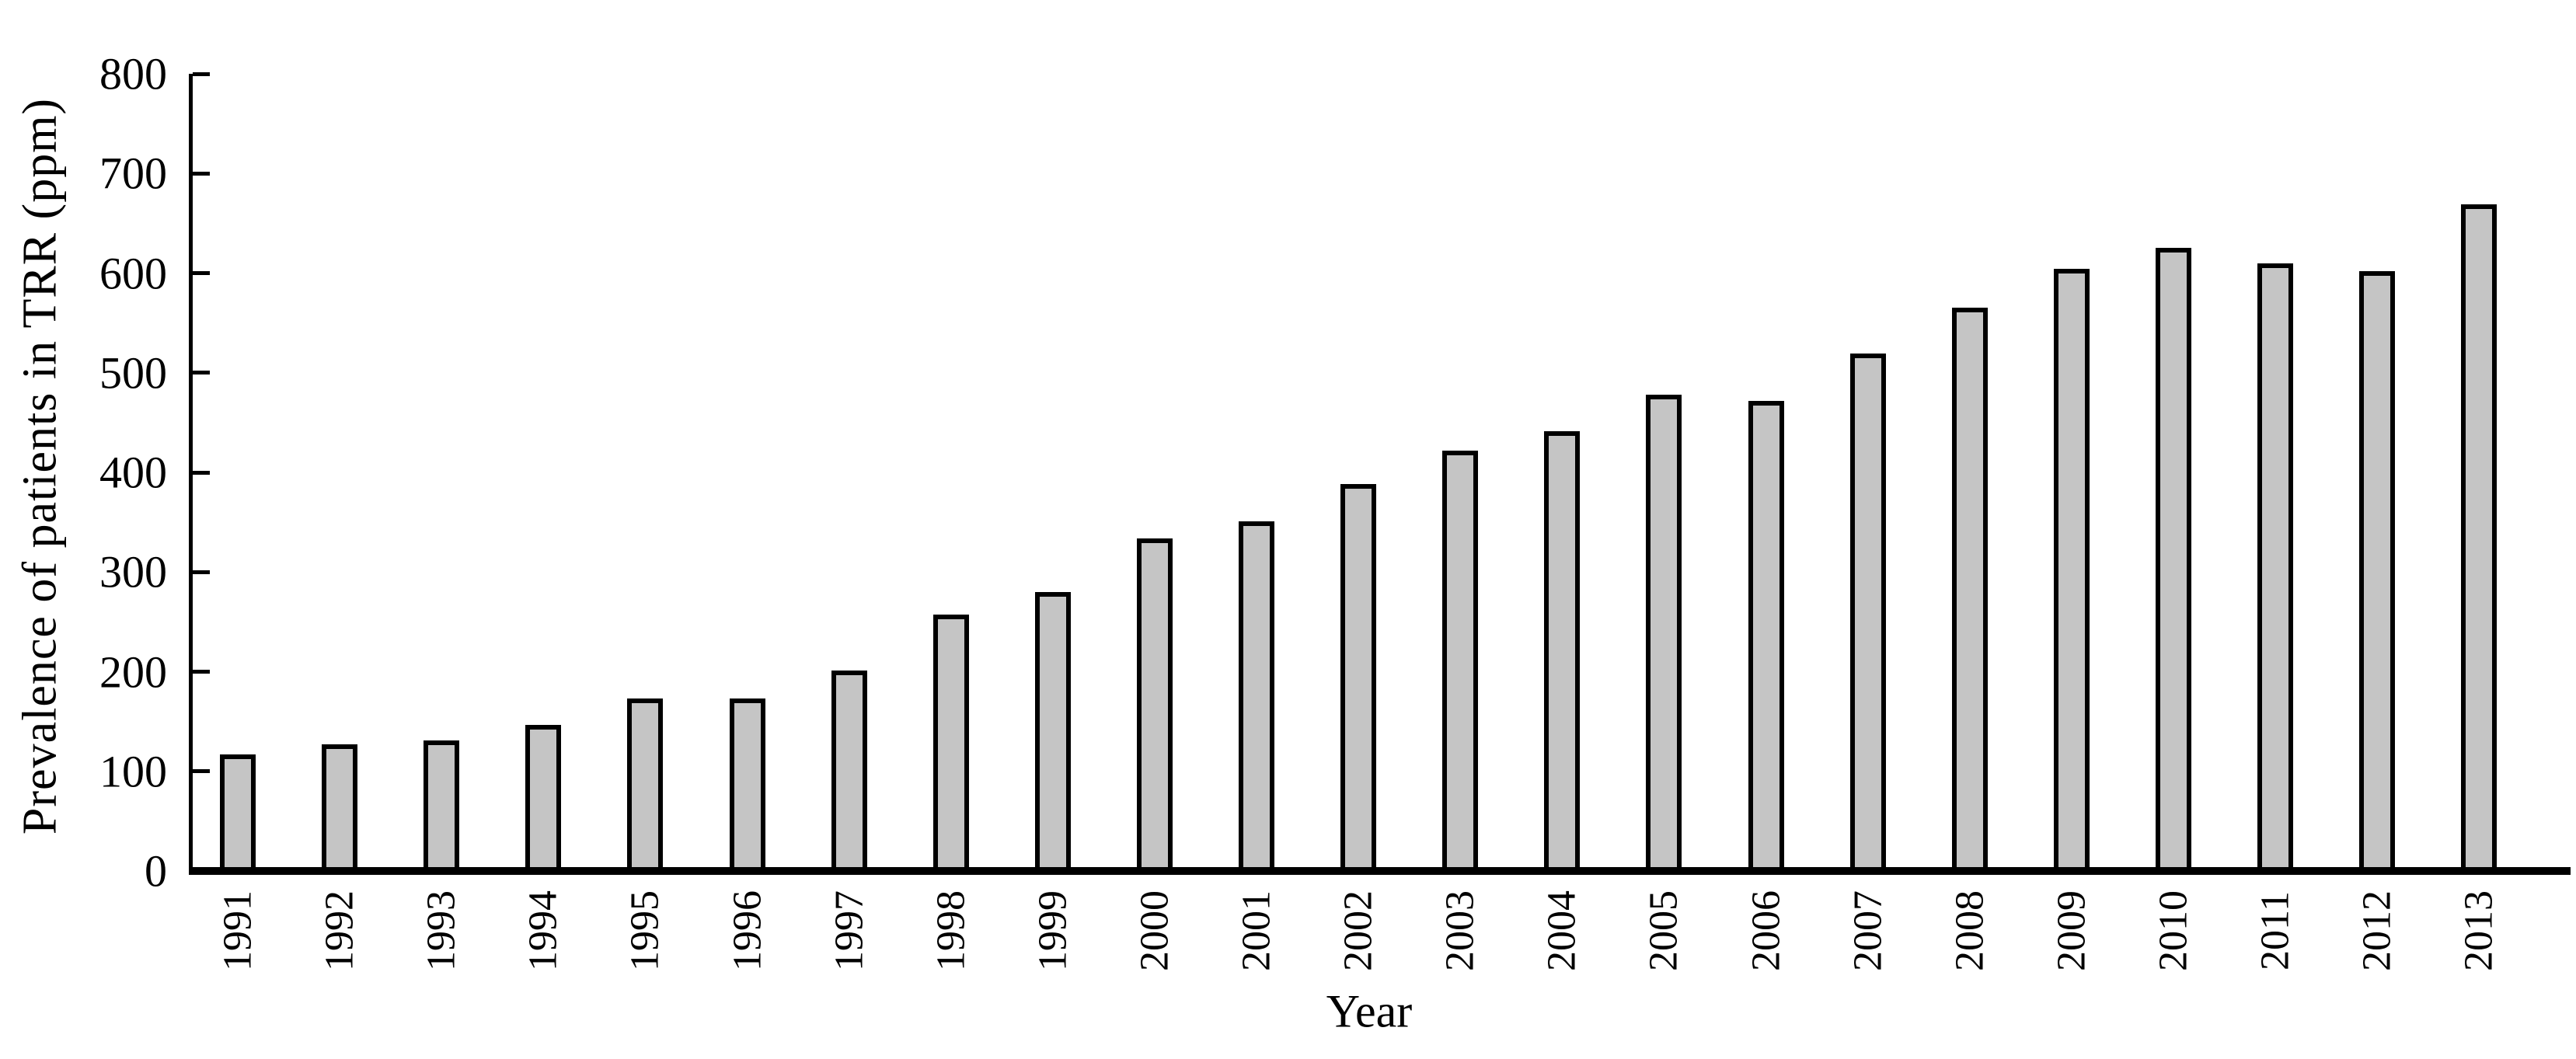 The width and height of the screenshot is (2576, 1059). Describe the element at coordinates (2275, 931) in the screenshot. I see `x-axis-tick-label-2011: 2011` at that location.